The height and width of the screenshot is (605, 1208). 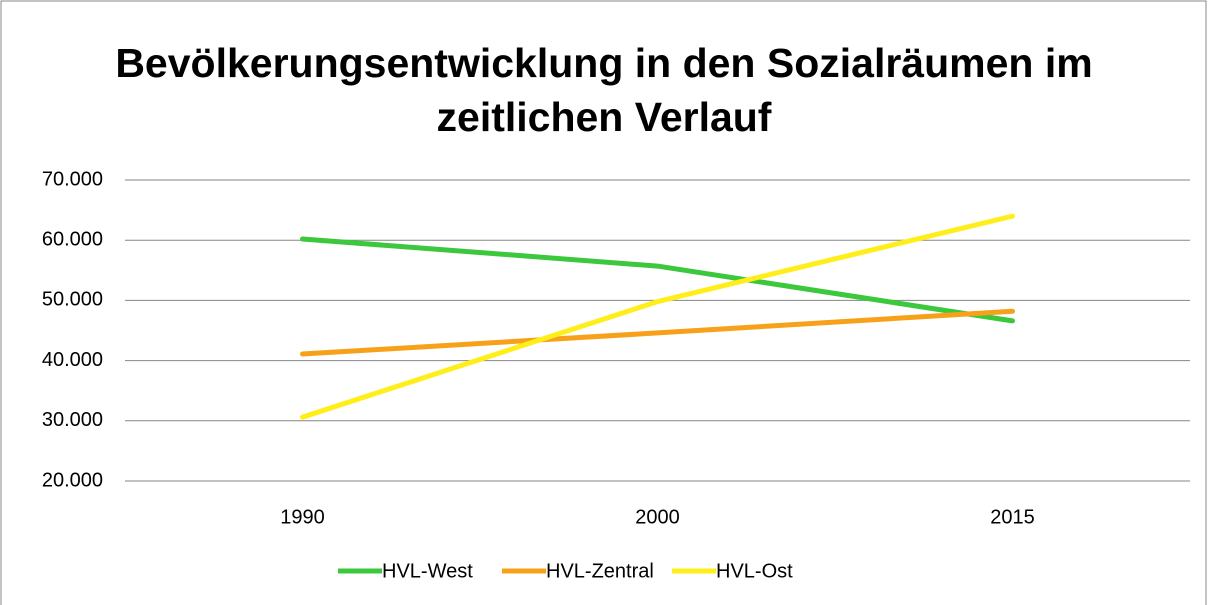 I want to click on y-tick-label: 20.000, so click(x=72, y=480).